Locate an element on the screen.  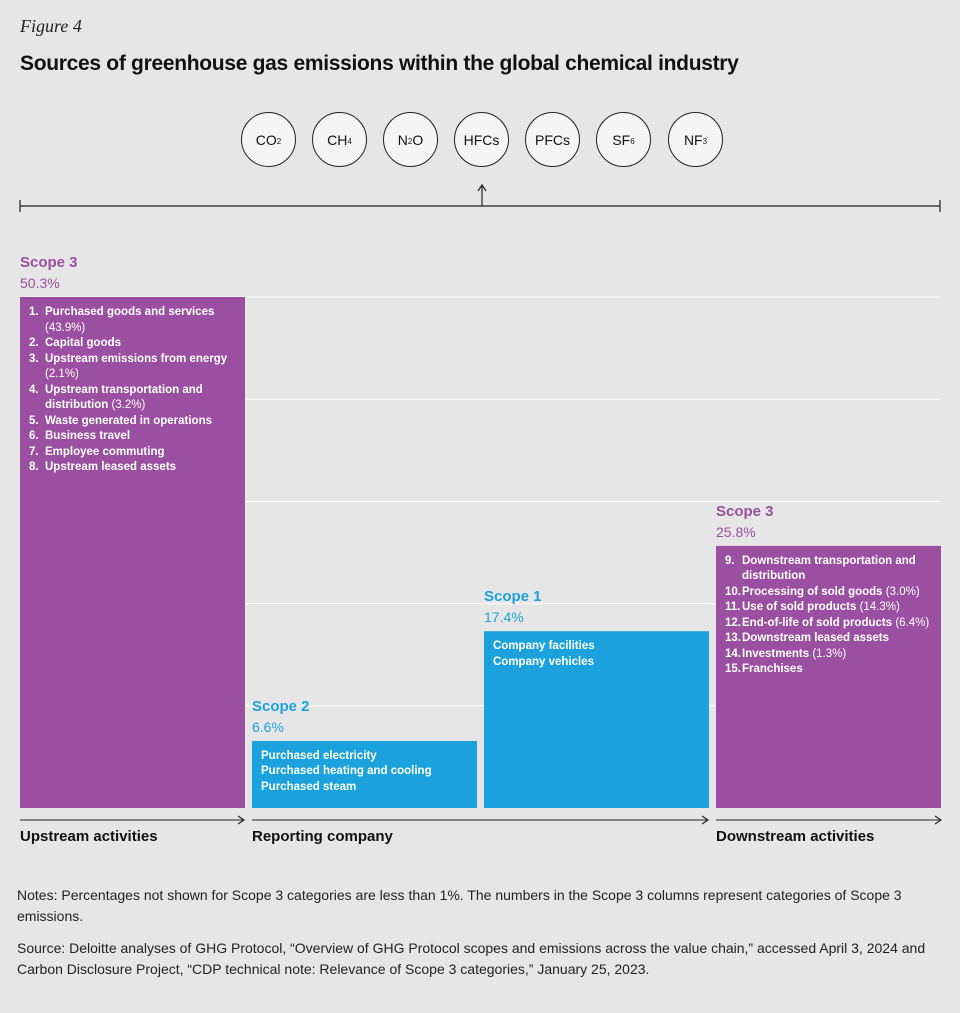
gas-circle-ch: CH 4 is located at coordinates (339, 139).